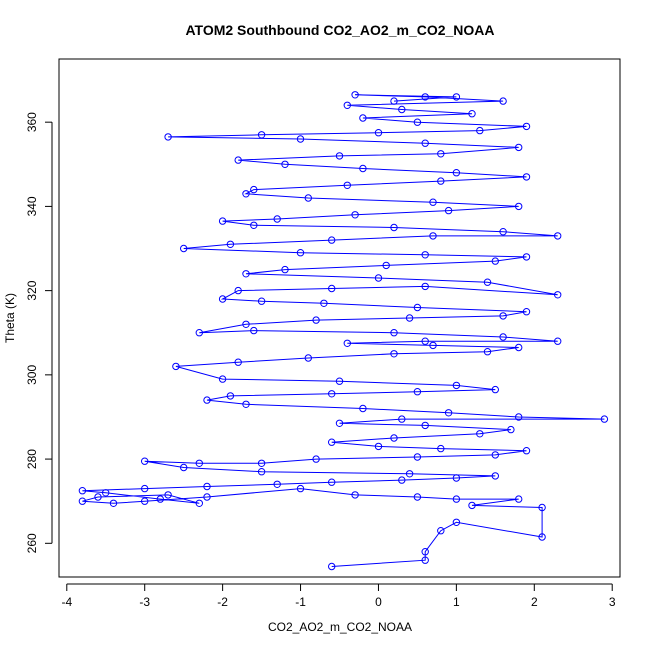 This screenshot has height=650, width=650. What do you see at coordinates (39, 332) in the screenshot?
I see `y-axis: 260 280 300 320 340 360` at bounding box center [39, 332].